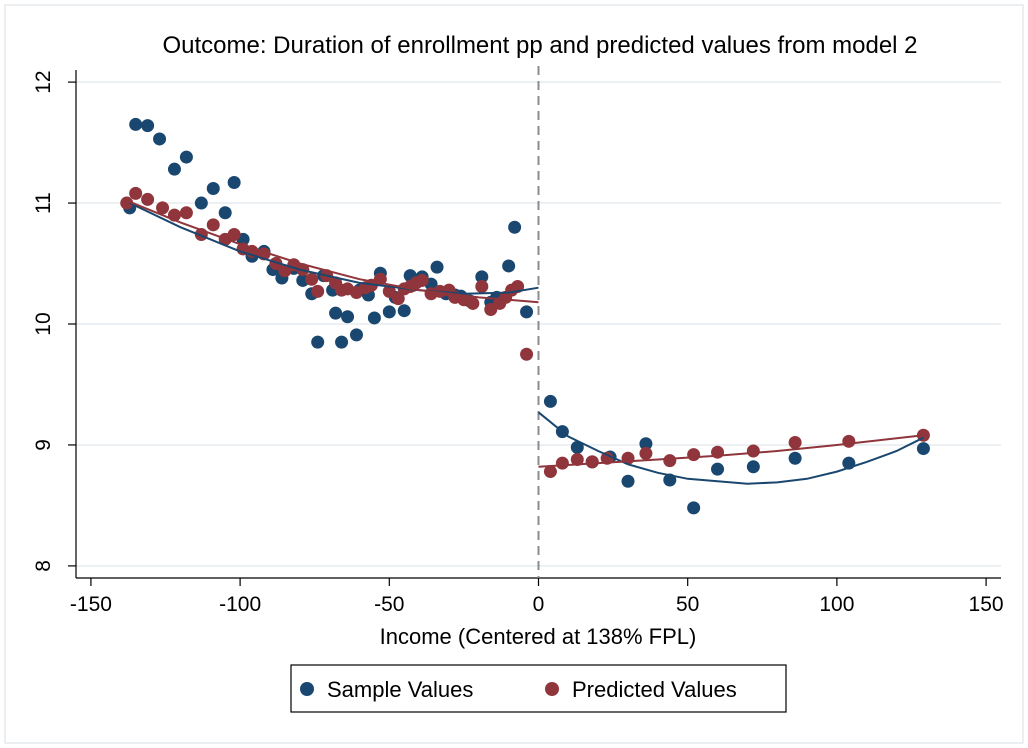 The image size is (1028, 748). Describe the element at coordinates (538, 636) in the screenshot. I see `x-axis-title: Income (Centered at 138% FPL)` at that location.